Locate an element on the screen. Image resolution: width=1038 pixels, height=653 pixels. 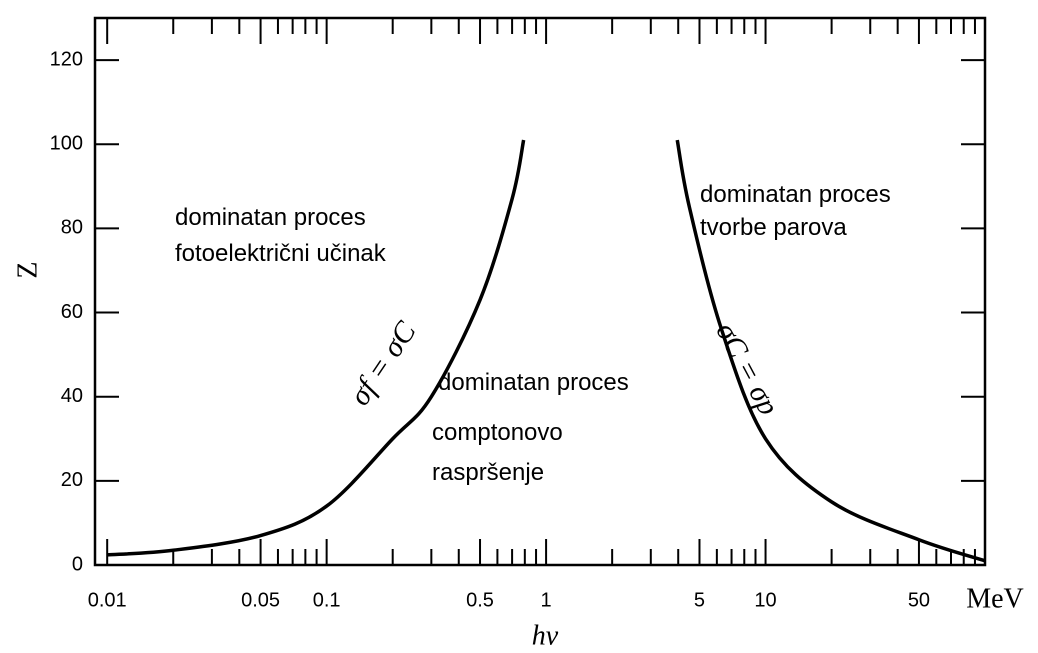
curve-label: σf = σC is located at coordinates (383, 363).